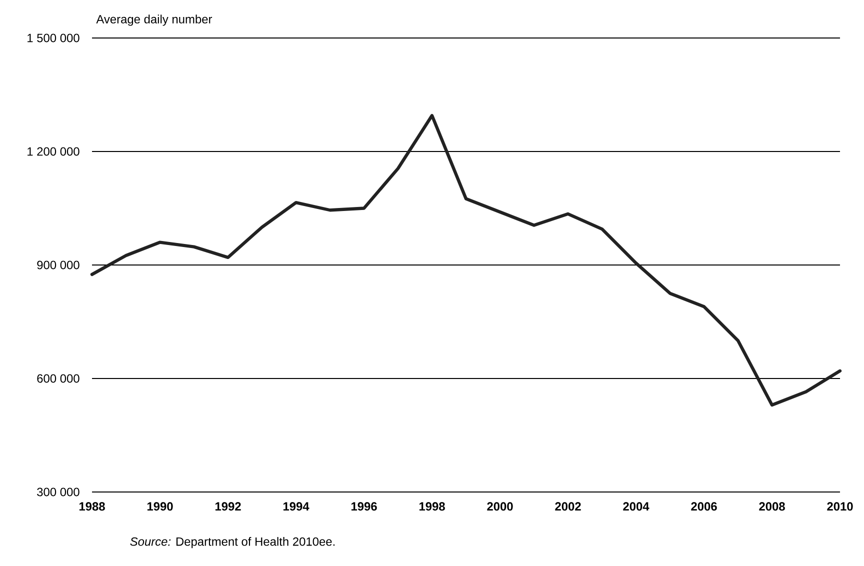 Image resolution: width=864 pixels, height=566 pixels. What do you see at coordinates (58, 378) in the screenshot?
I see `y-tick-label: 600 000` at bounding box center [58, 378].